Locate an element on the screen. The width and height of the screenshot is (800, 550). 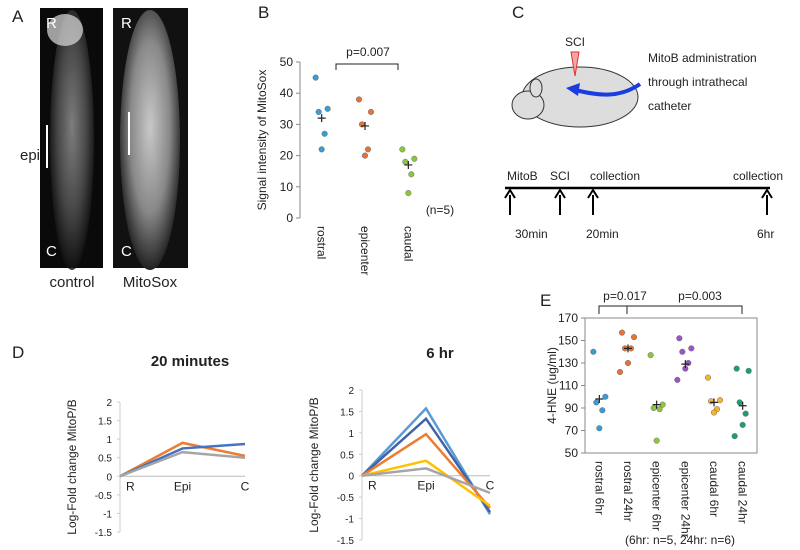
category-label: epicenter is located at coordinates (365, 250).